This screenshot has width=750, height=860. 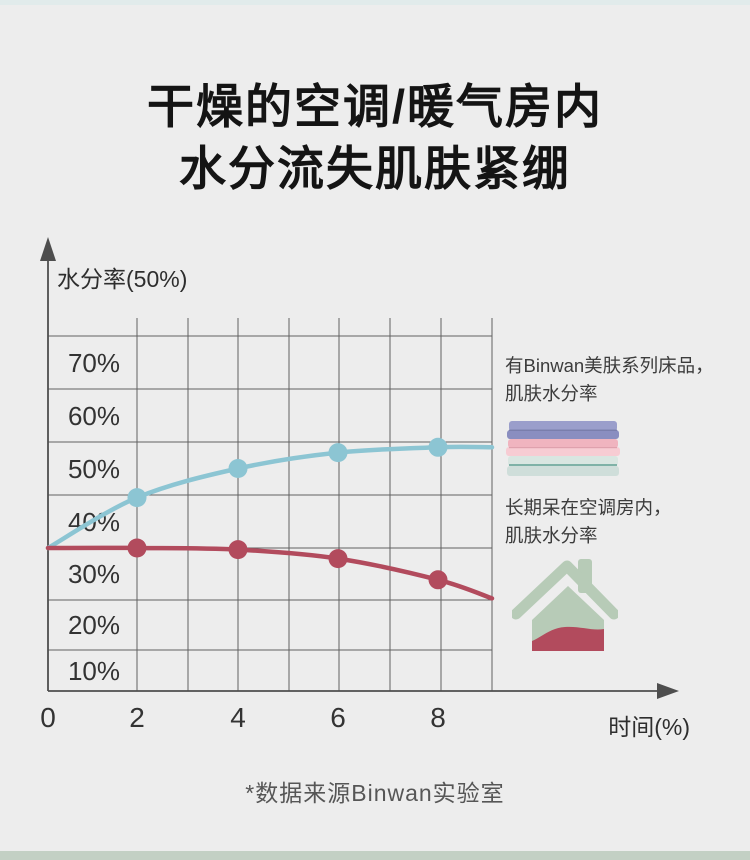 What do you see at coordinates (375, 2) in the screenshot?
I see `top-accent-bar` at bounding box center [375, 2].